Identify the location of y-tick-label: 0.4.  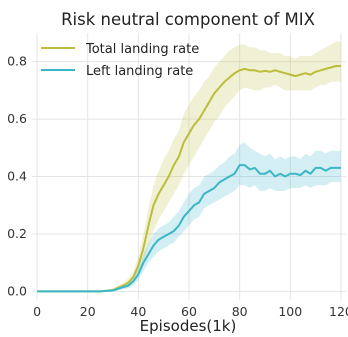
(17, 176).